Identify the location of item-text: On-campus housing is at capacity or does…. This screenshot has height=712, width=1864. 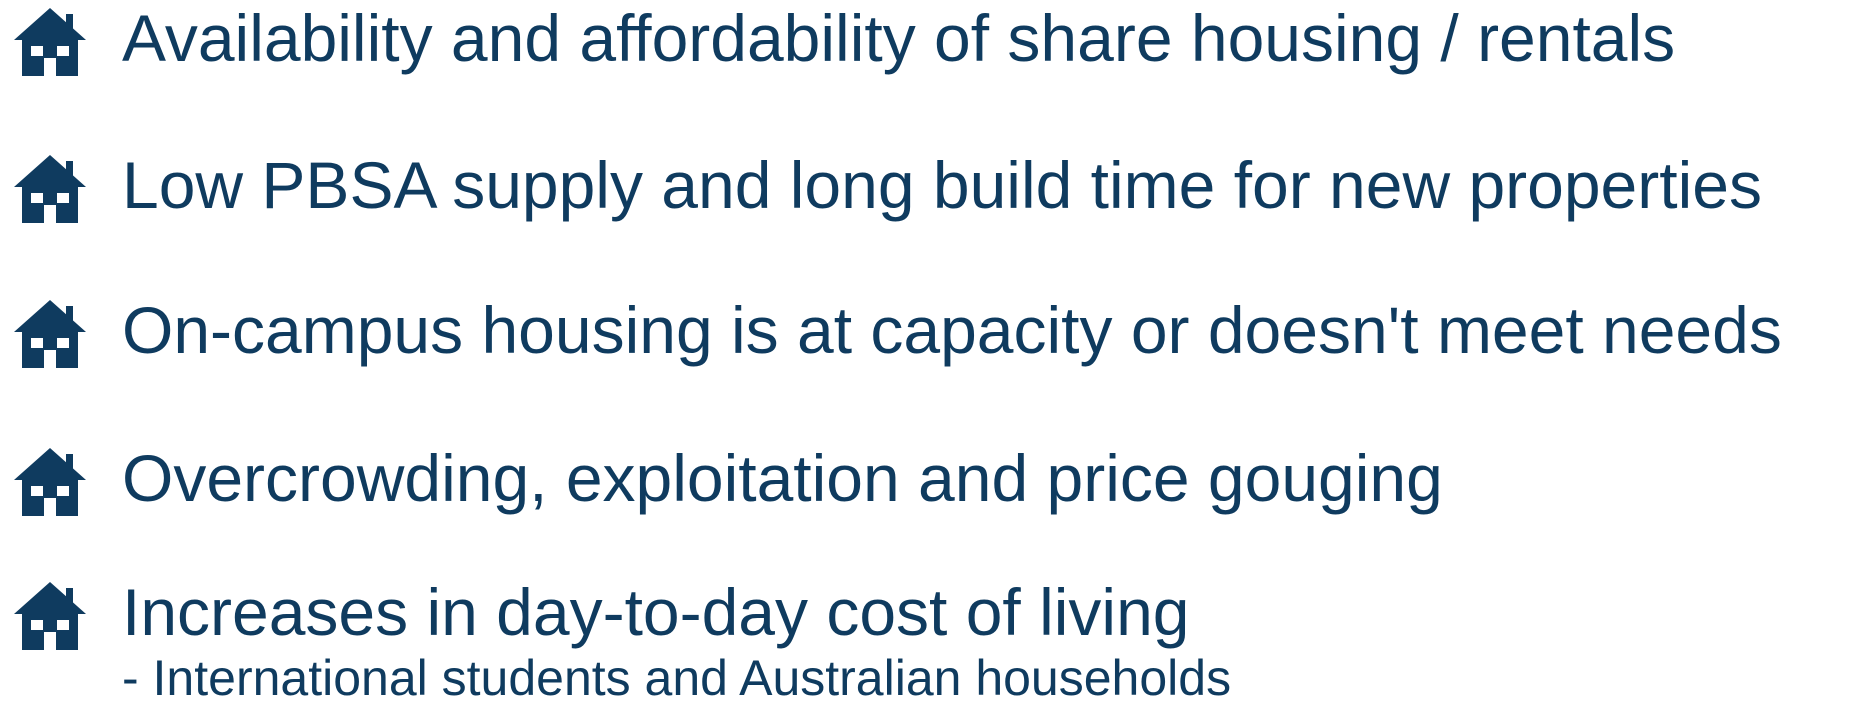
(952, 330).